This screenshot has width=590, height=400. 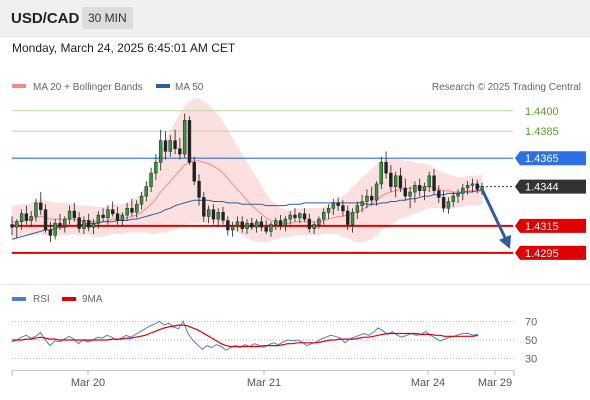 What do you see at coordinates (542, 254) in the screenshot?
I see `level-label-5: 1.4295` at bounding box center [542, 254].